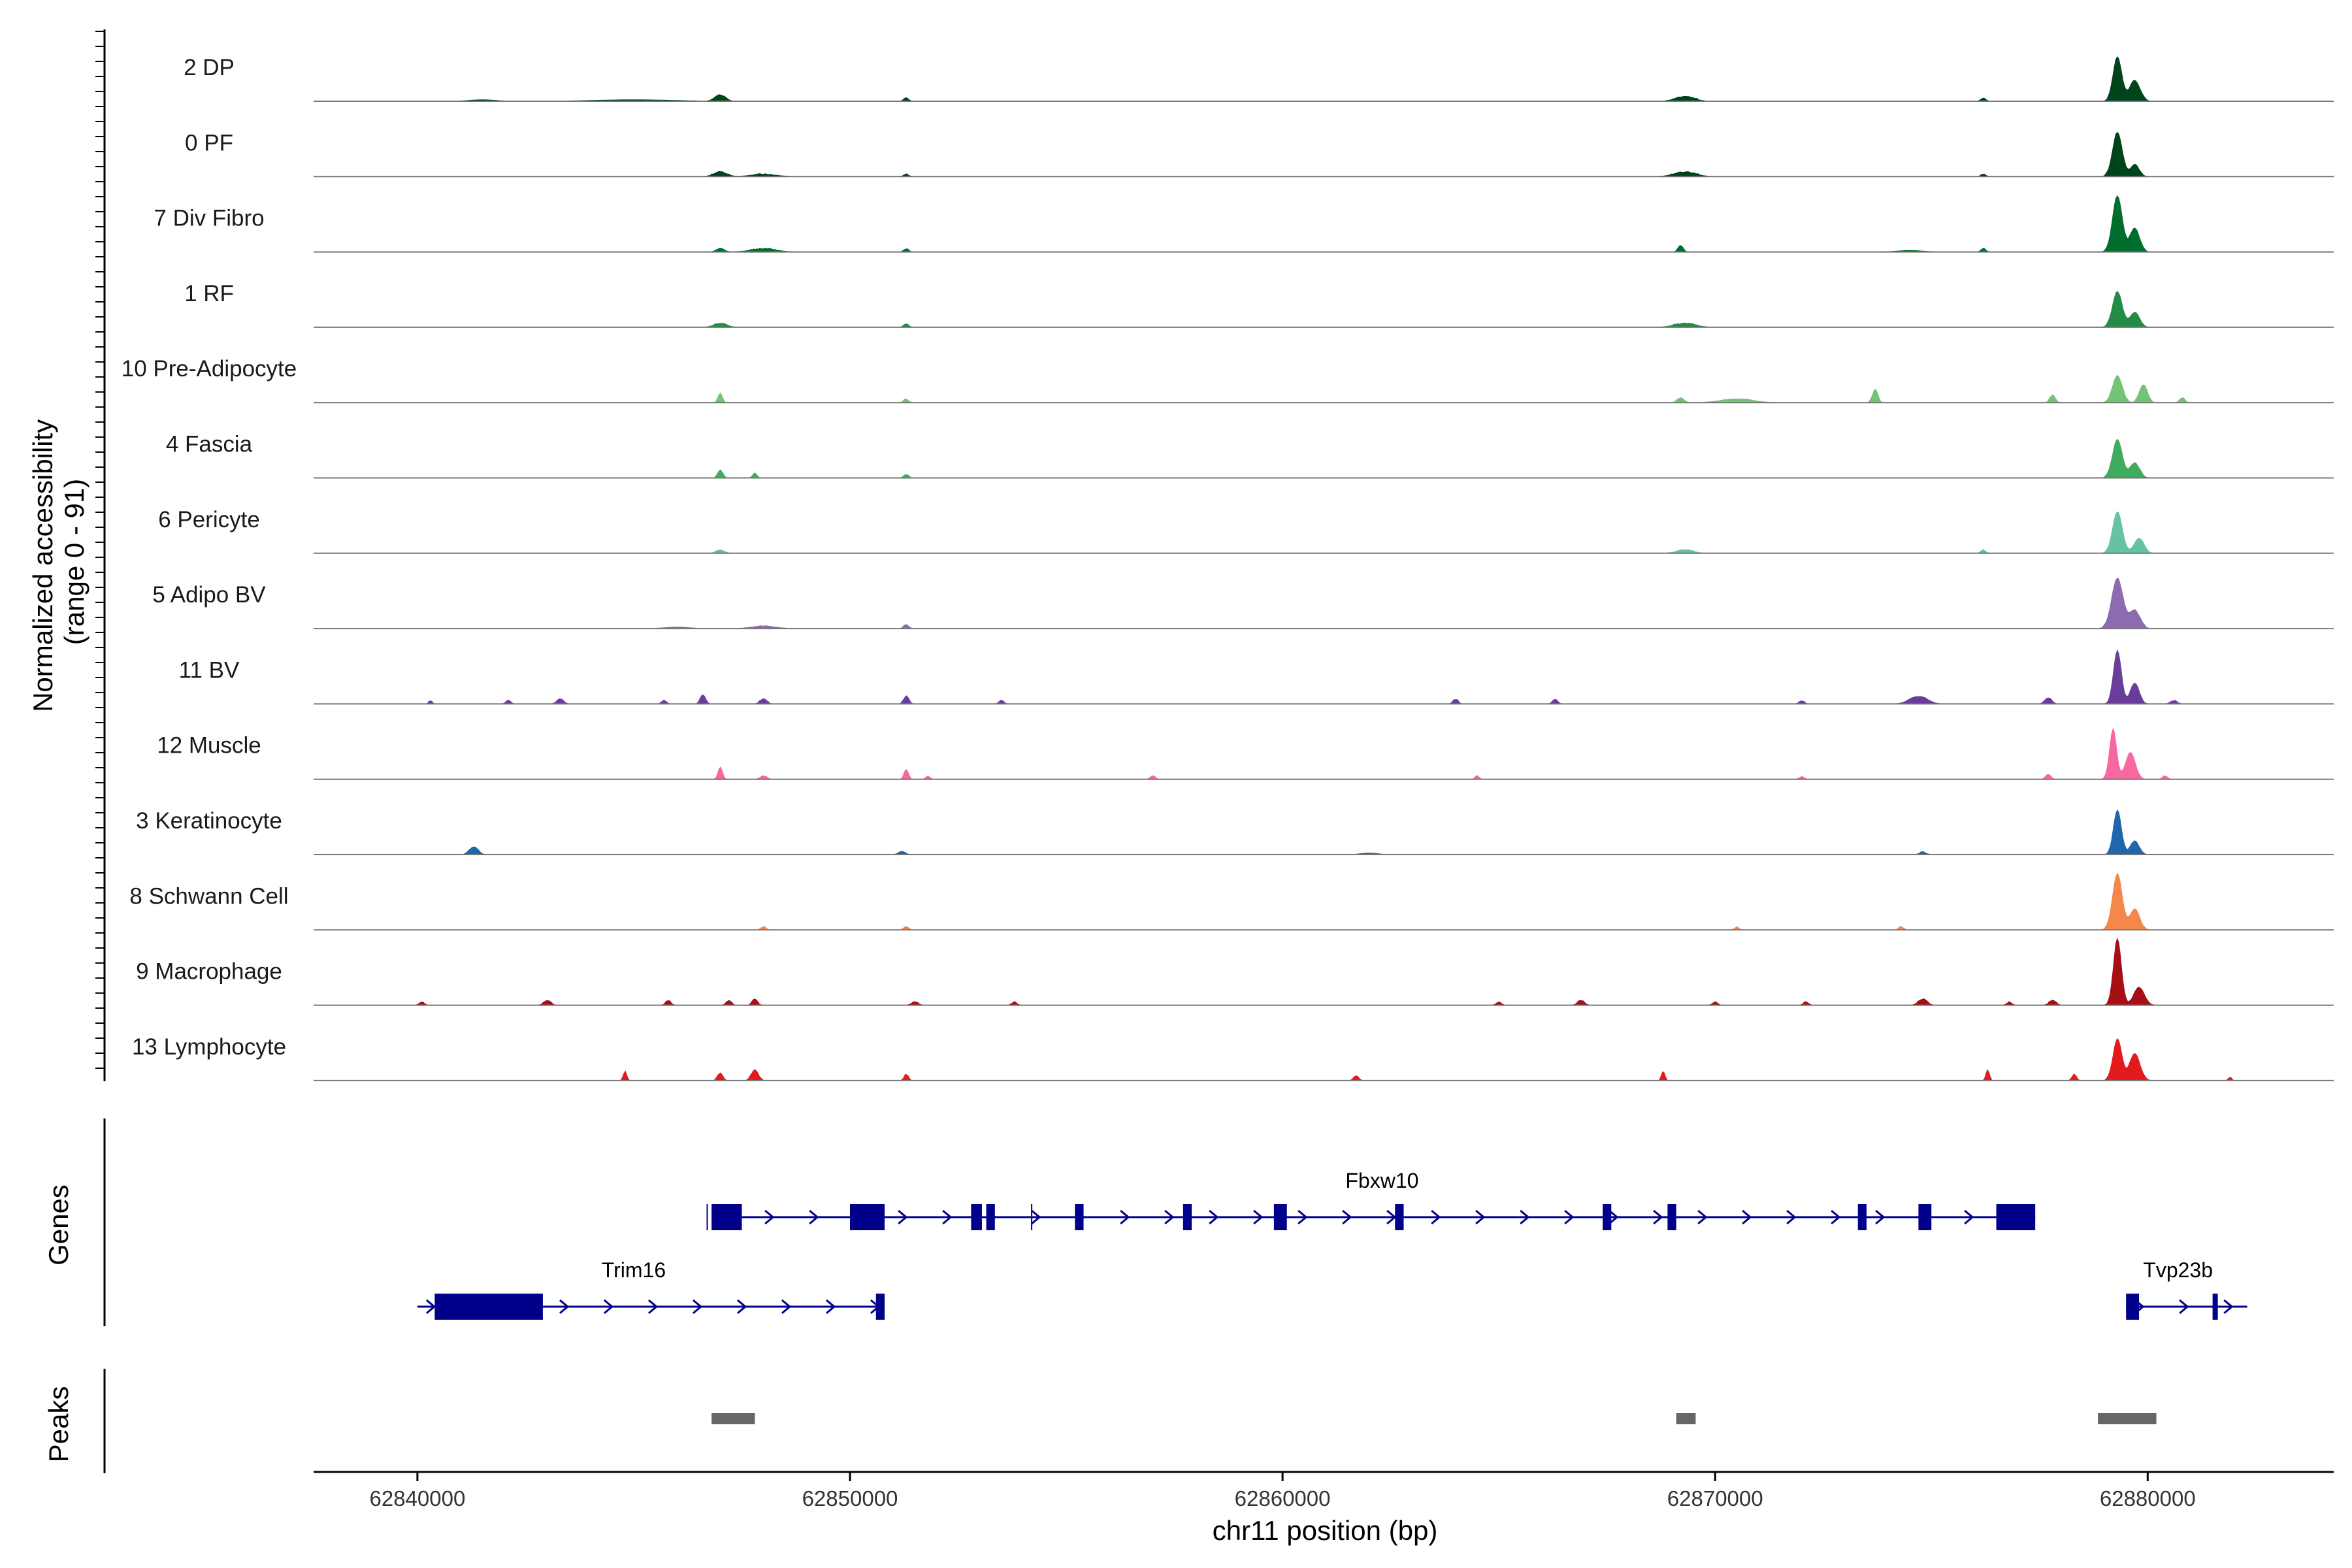 Image resolution: width=2352 pixels, height=1568 pixels. I want to click on x-tick-label: 62870000, so click(1715, 1498).